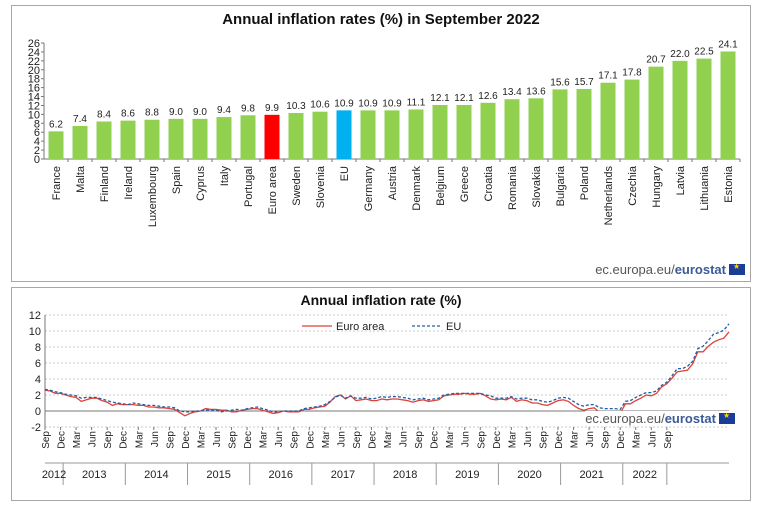  Describe the element at coordinates (625, 418) in the screenshot. I see `source-prefix-2: ec.europa.eu/` at that location.